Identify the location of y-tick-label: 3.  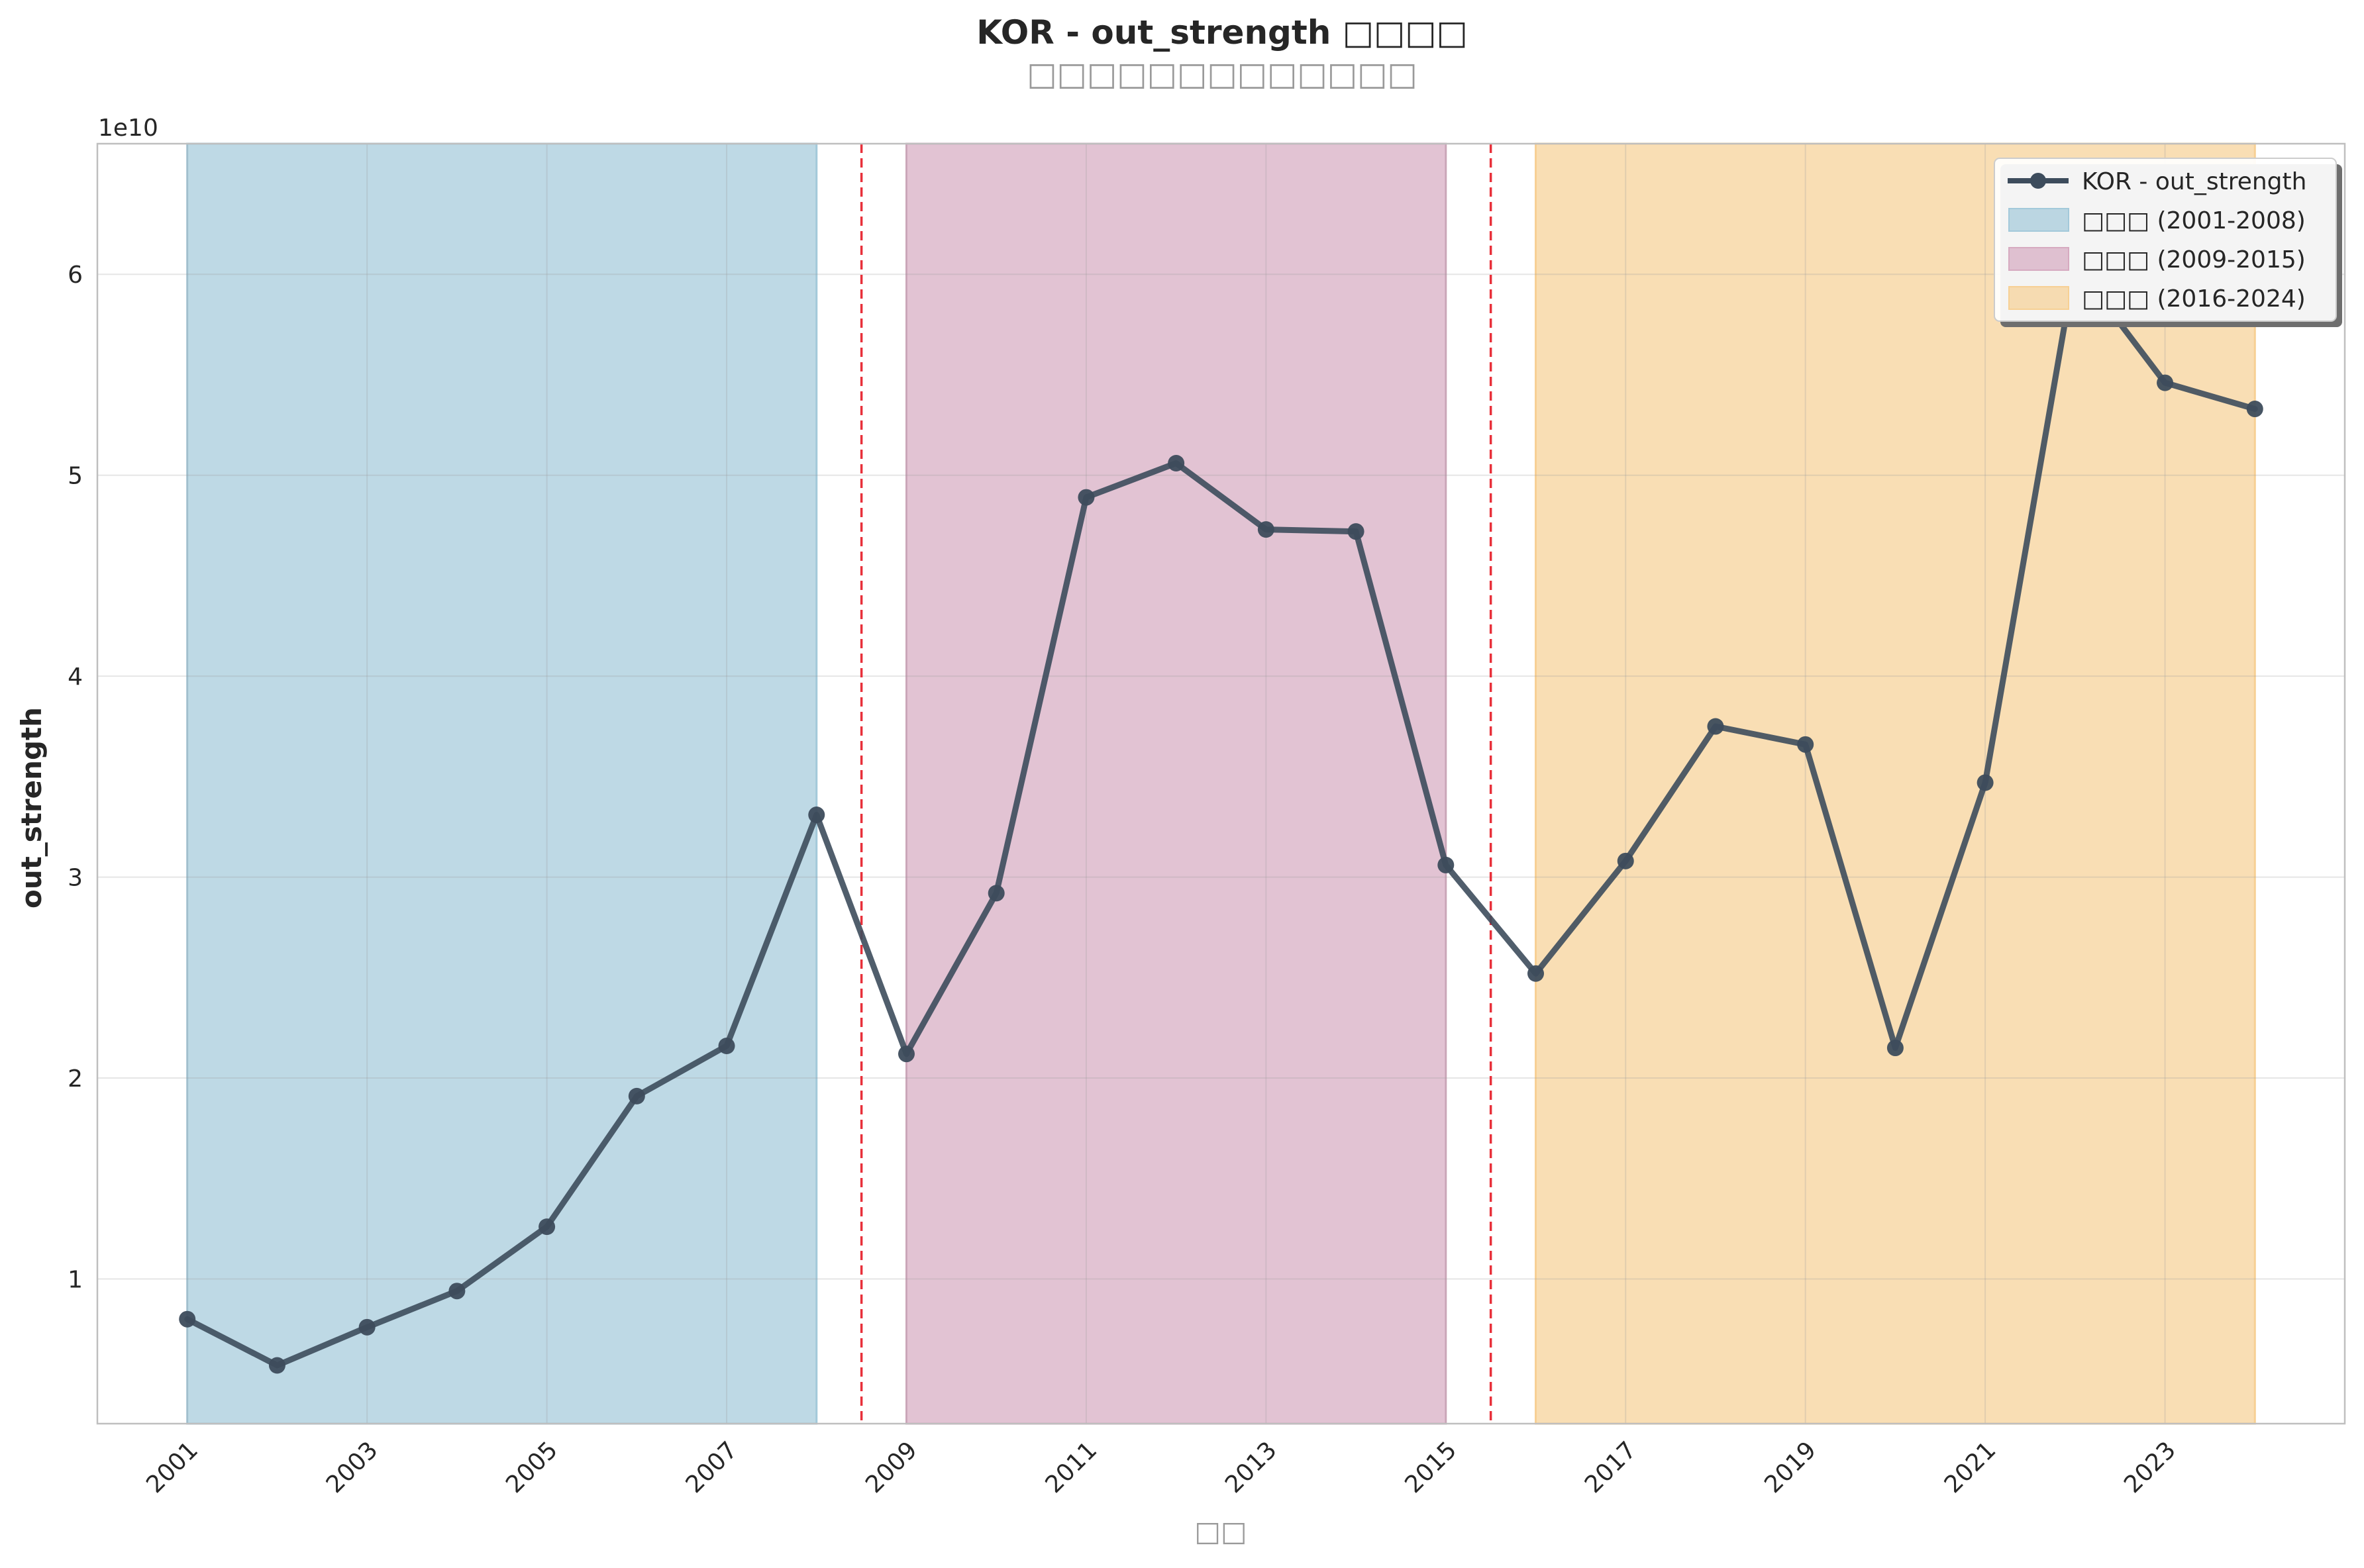
(76, 878).